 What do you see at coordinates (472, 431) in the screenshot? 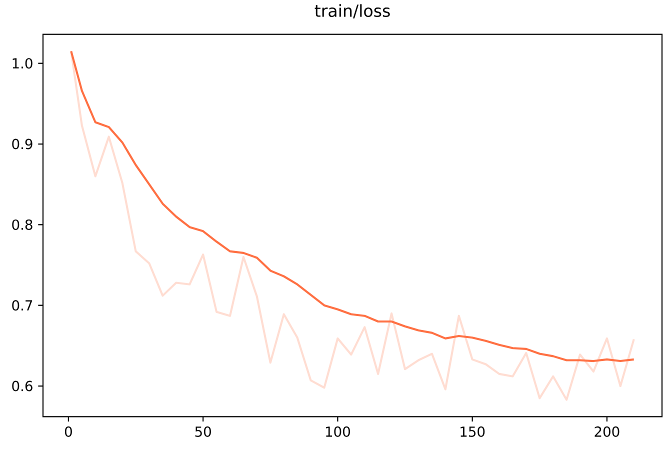
I see `x-tick-label: 150` at bounding box center [472, 431].